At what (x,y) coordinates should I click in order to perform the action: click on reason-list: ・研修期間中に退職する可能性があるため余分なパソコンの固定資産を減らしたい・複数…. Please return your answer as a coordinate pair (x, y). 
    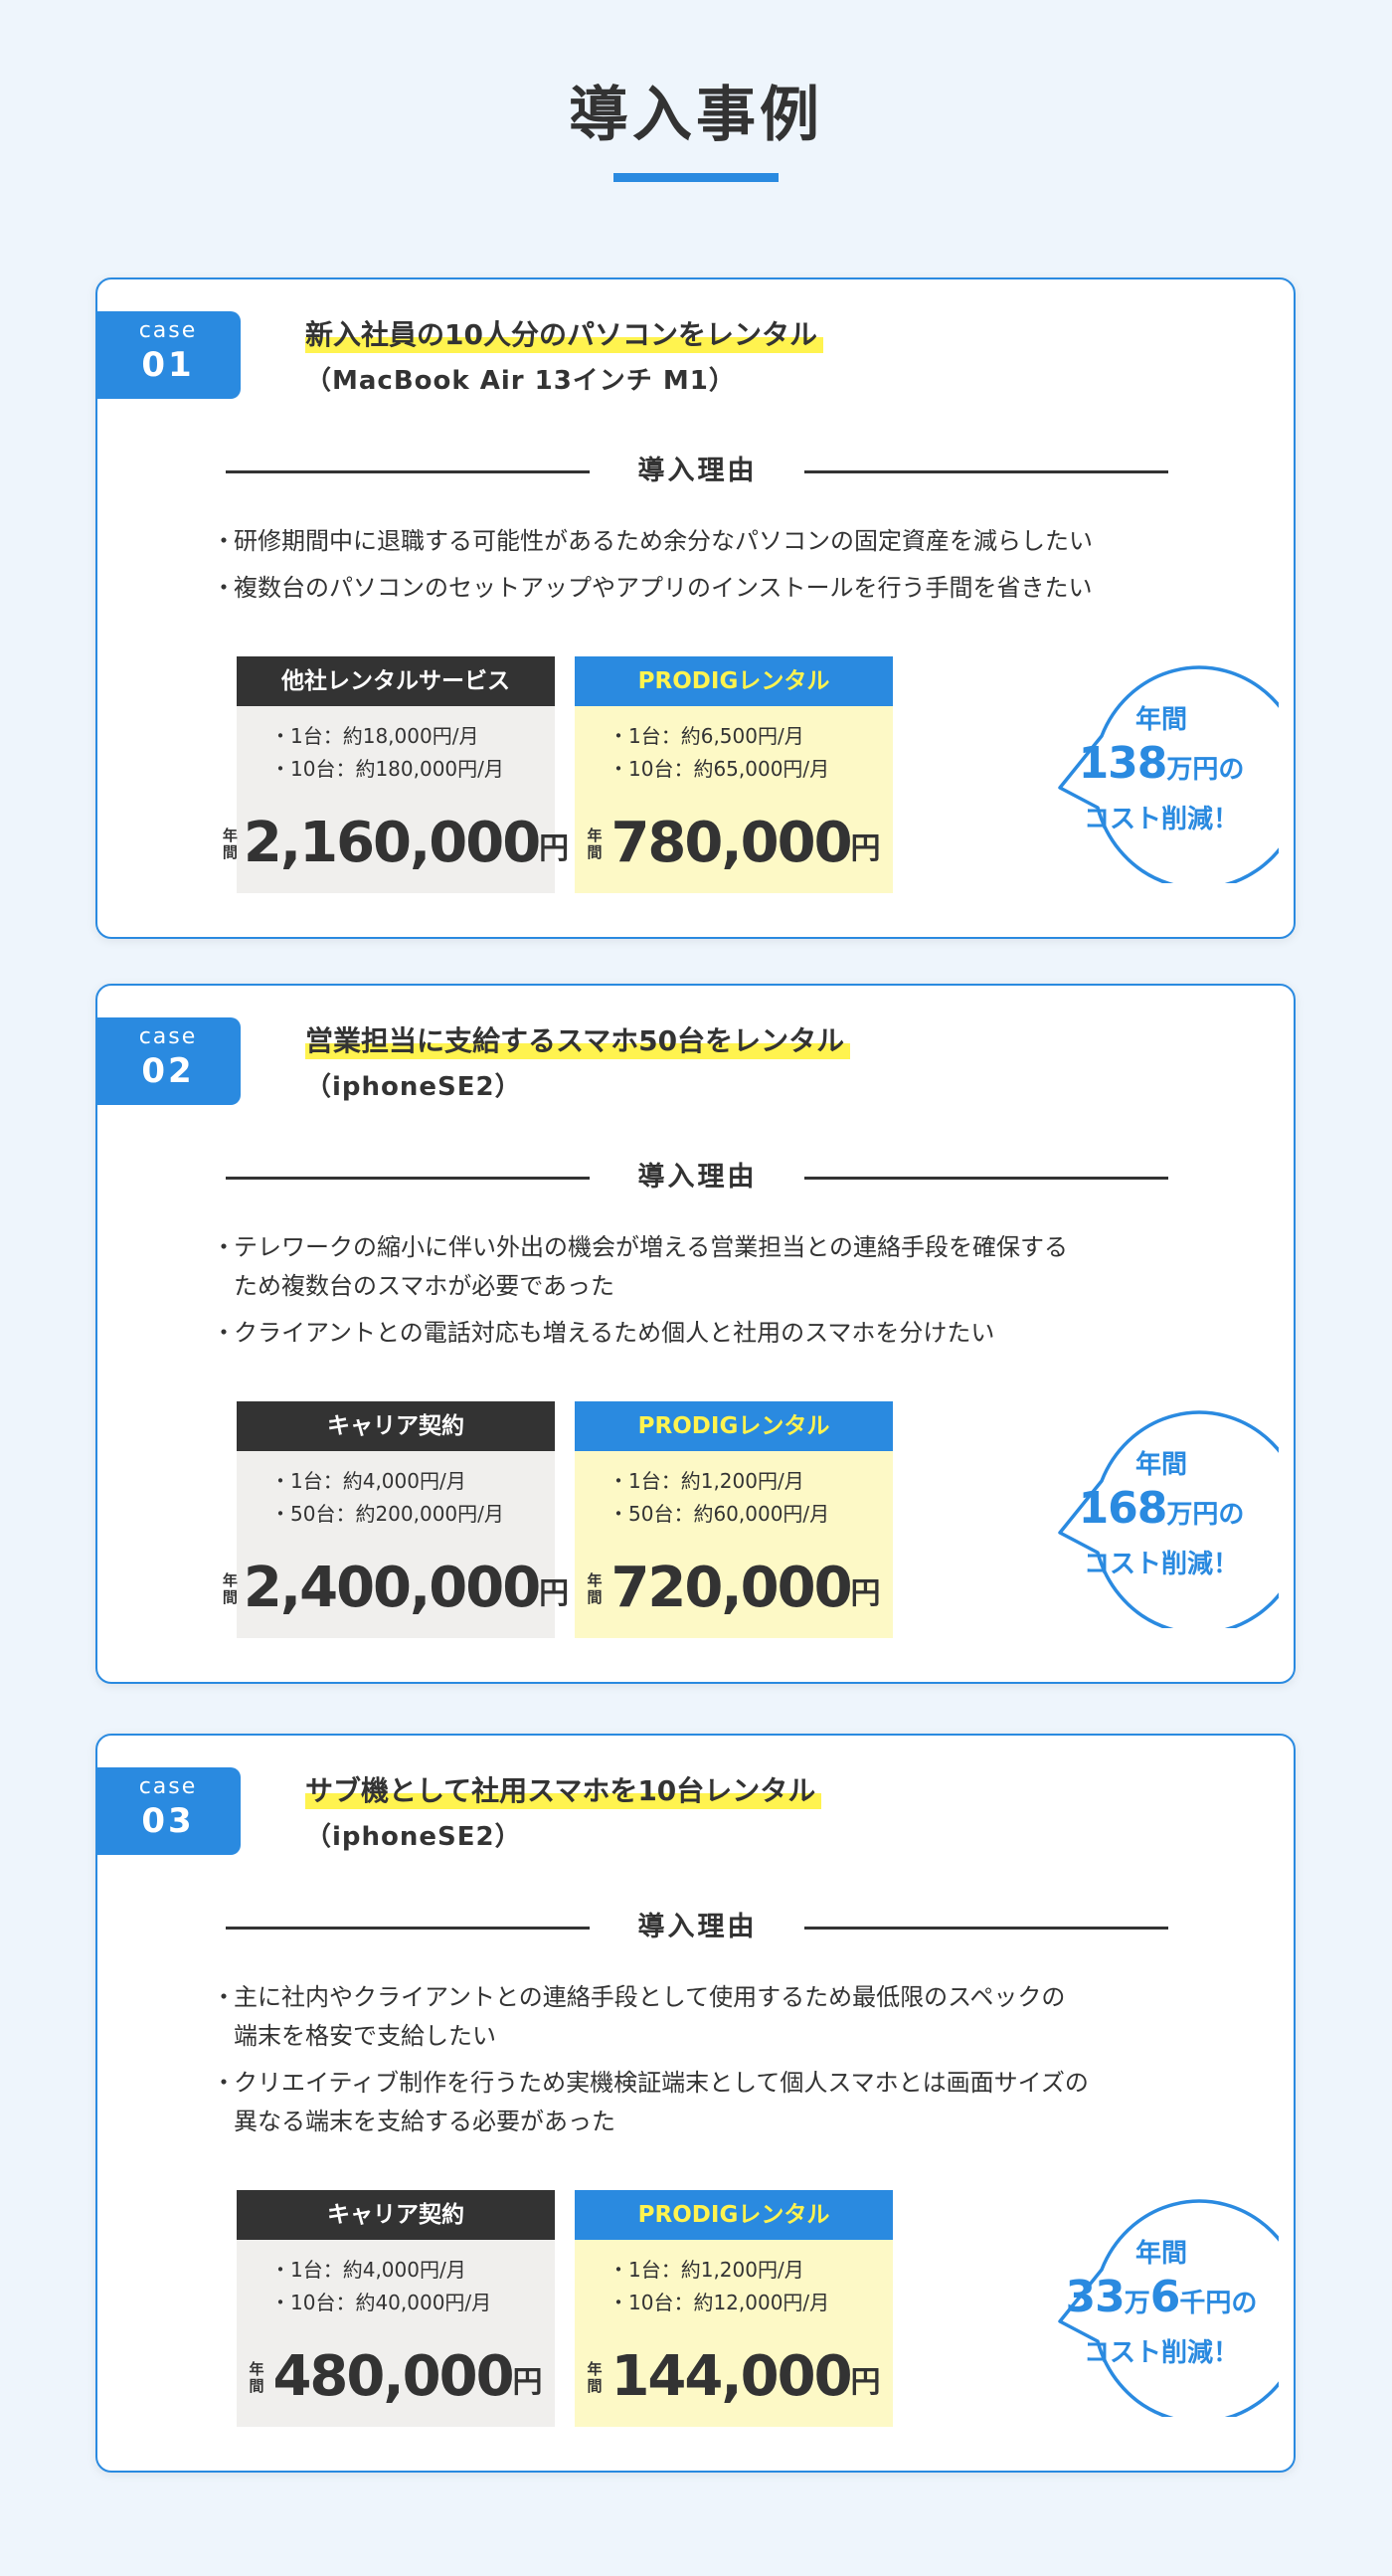
    Looking at the image, I should click on (695, 565).